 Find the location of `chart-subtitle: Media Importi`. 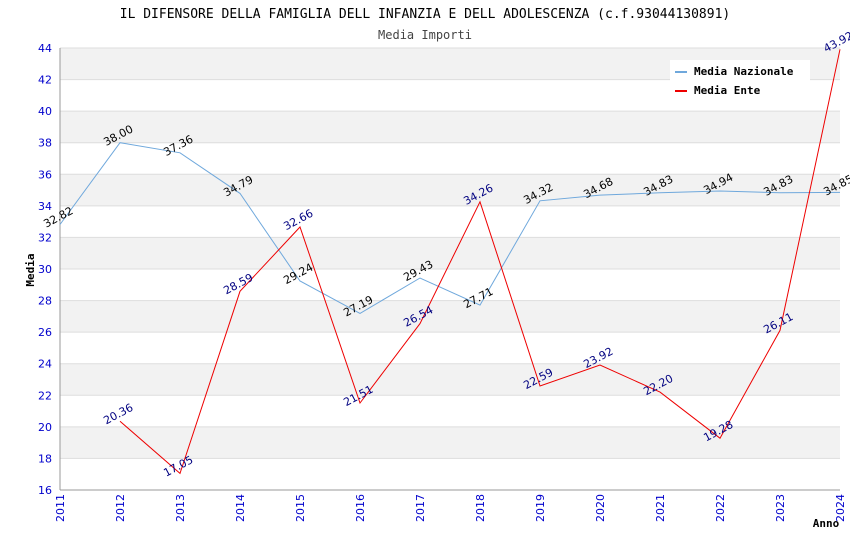

chart-subtitle: Media Importi is located at coordinates (425, 35).